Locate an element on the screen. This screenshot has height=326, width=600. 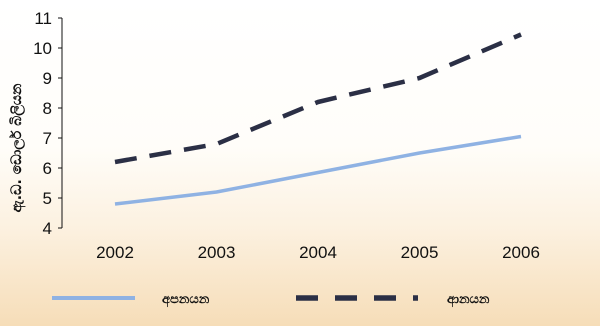
y-tick-label: 7 is located at coordinates (47, 138).